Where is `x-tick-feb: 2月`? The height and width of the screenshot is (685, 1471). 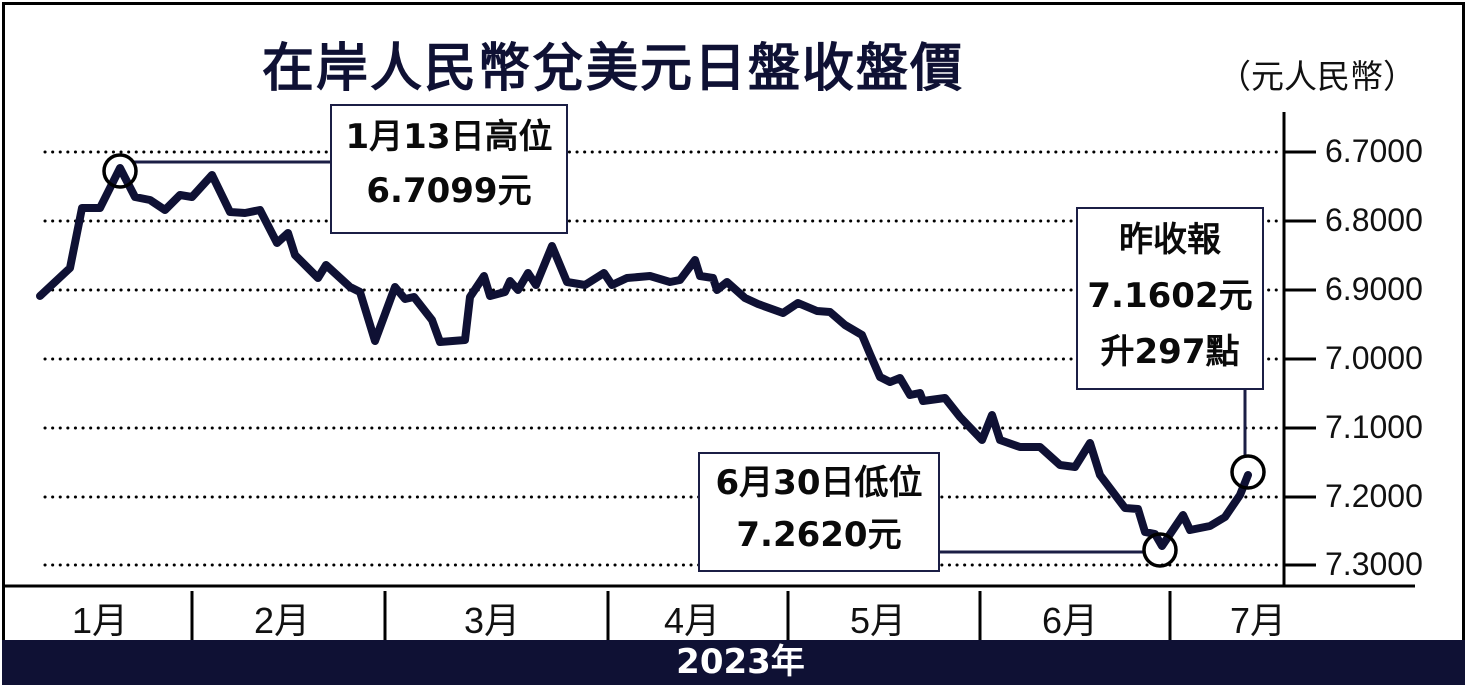 x-tick-feb: 2月 is located at coordinates (282, 620).